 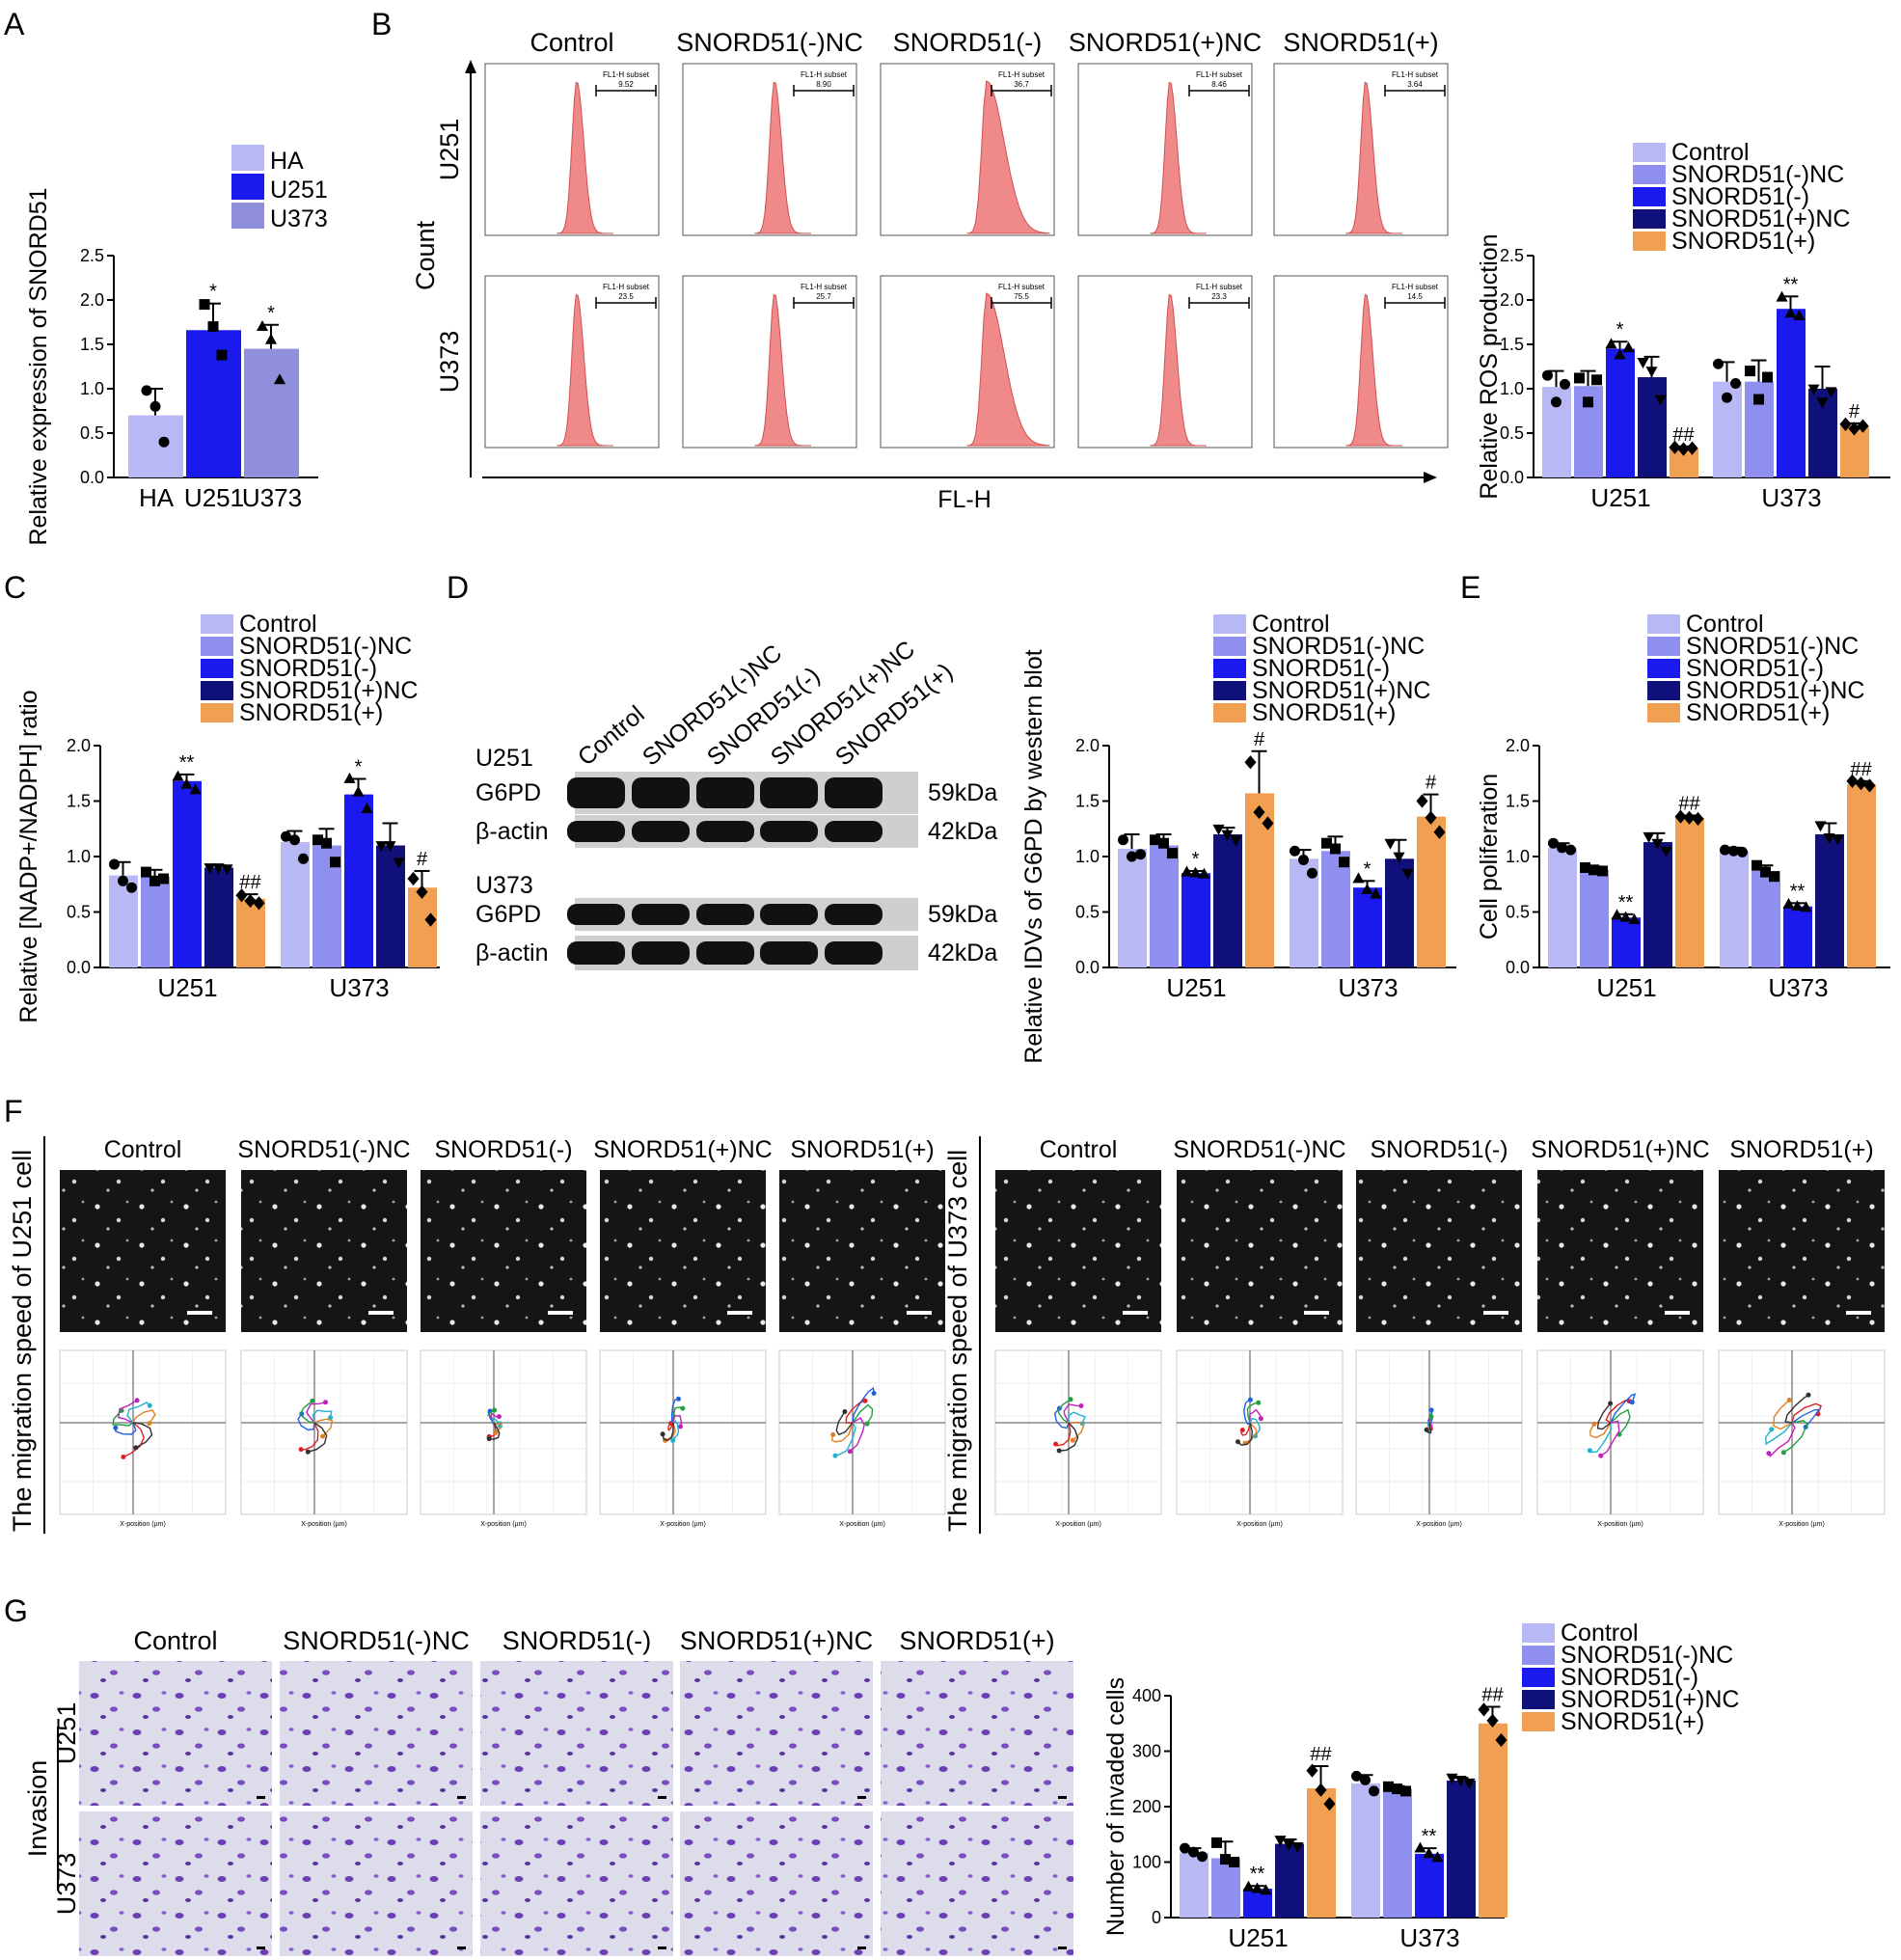 What do you see at coordinates (1116, 1806) in the screenshot?
I see `y-axis-label: Number of invaded cells` at bounding box center [1116, 1806].